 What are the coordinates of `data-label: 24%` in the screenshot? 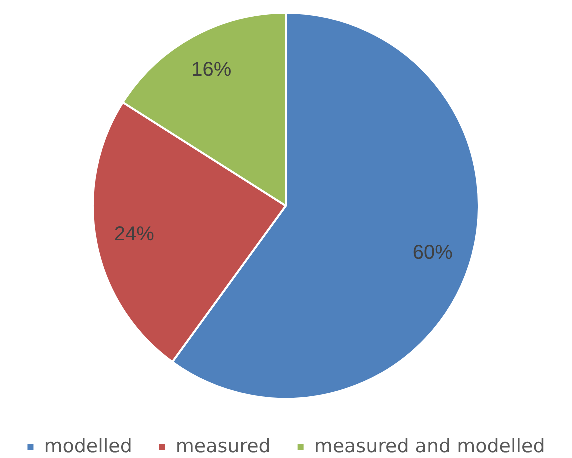 It's located at (134, 234).